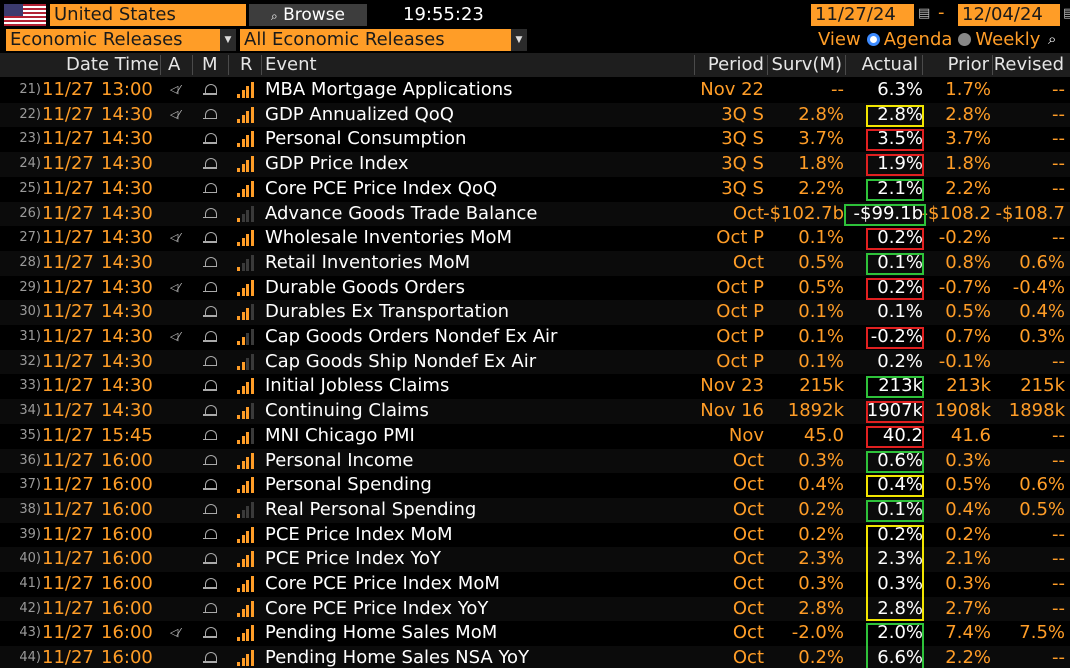 This screenshot has width=1070, height=668. Describe the element at coordinates (389, 238) in the screenshot. I see `event-name: Wholesale Inventories MoM` at that location.